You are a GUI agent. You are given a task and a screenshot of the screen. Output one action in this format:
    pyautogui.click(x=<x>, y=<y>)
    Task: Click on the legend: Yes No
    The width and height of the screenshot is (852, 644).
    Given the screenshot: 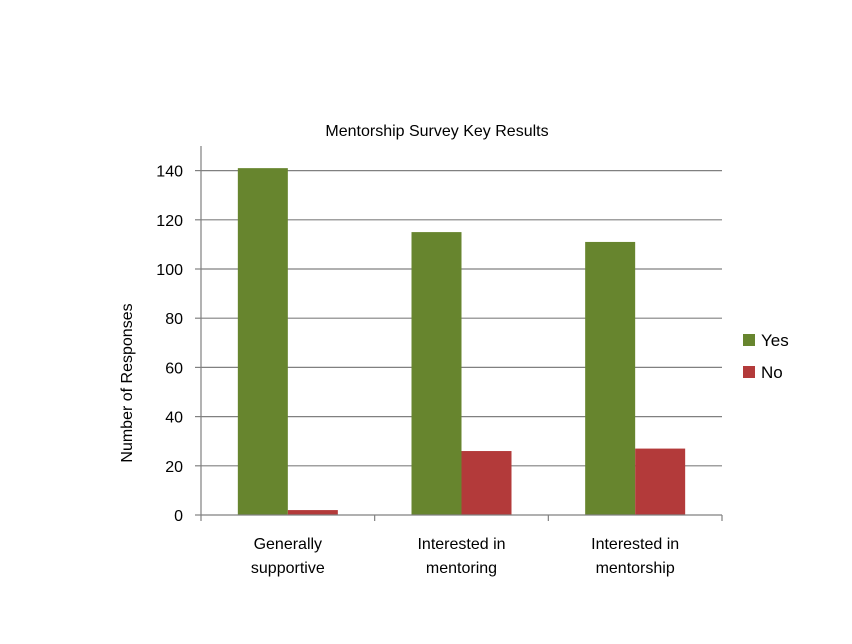 What is the action you would take?
    pyautogui.click(x=766, y=356)
    